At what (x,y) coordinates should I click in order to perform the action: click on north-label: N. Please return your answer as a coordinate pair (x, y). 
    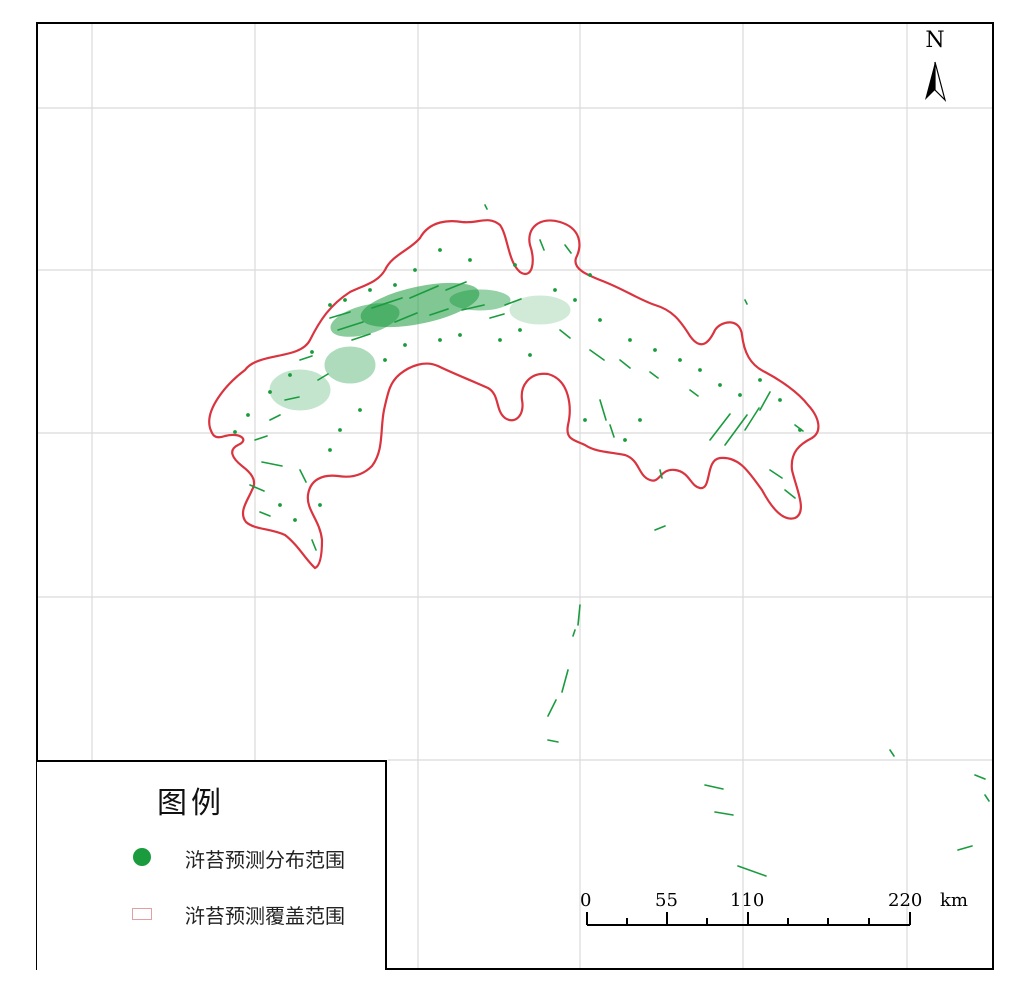
    Looking at the image, I should click on (935, 40).